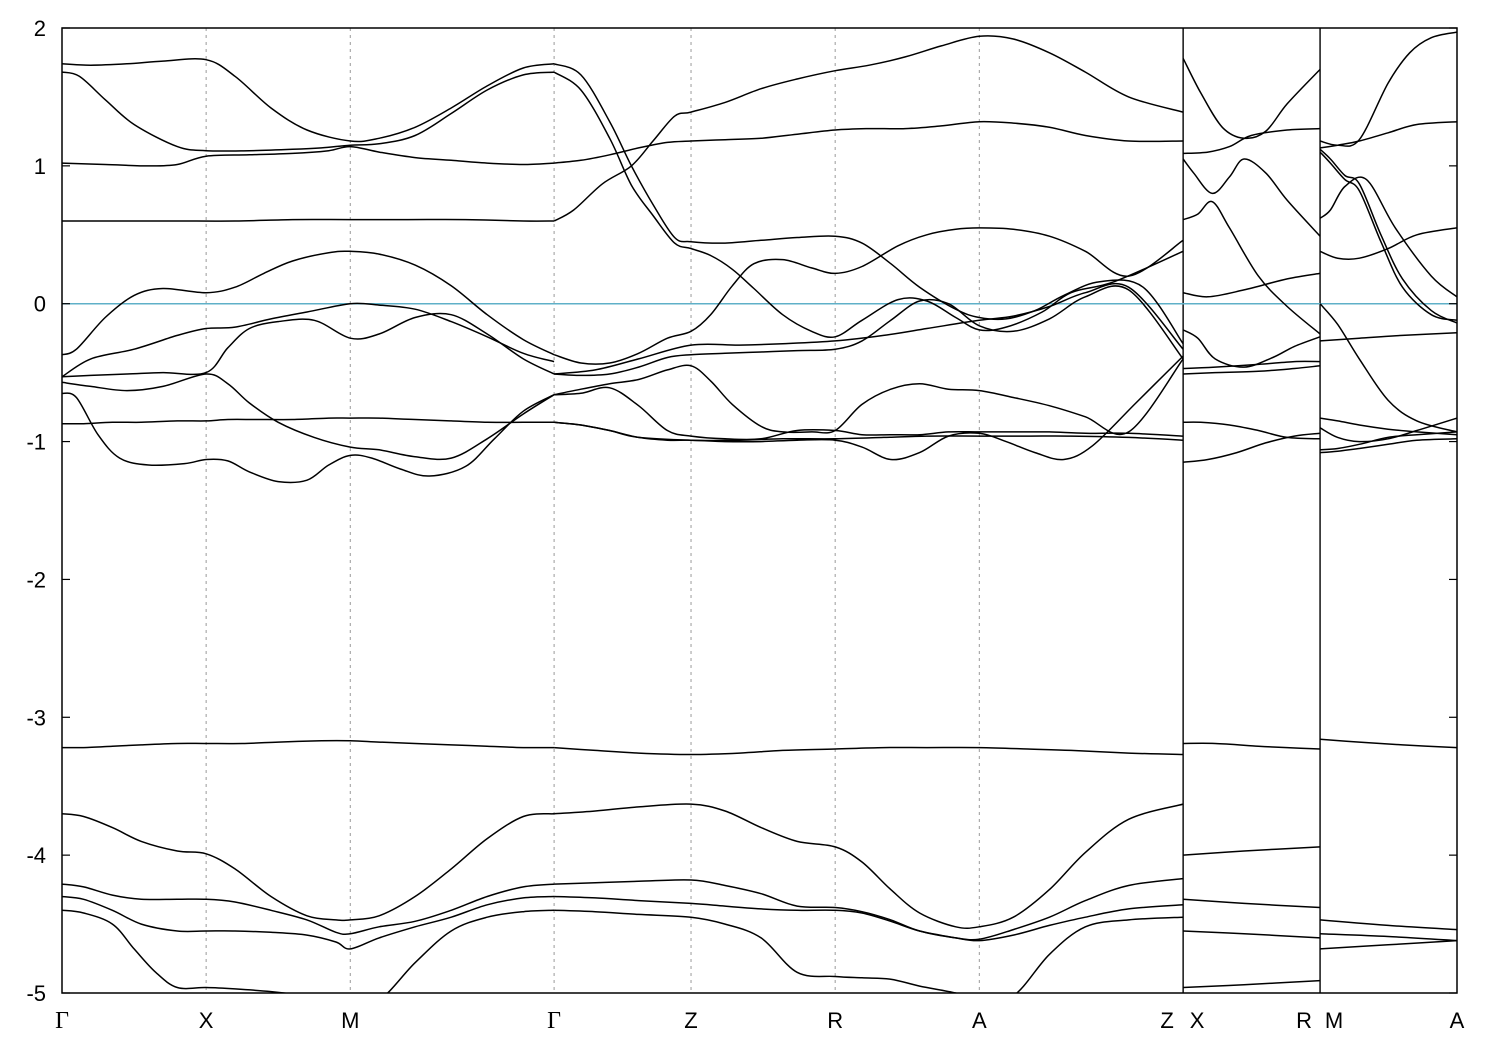  Describe the element at coordinates (40, 28) in the screenshot. I see `y-tick-label: 2` at that location.